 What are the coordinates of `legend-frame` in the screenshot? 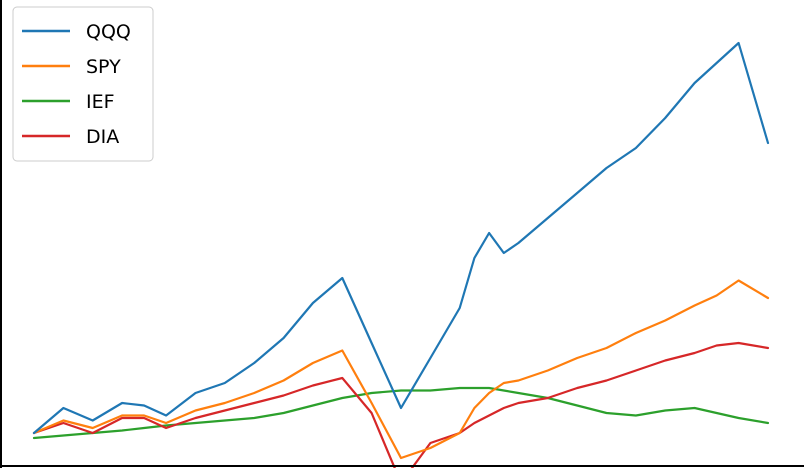 It's located at (83, 84).